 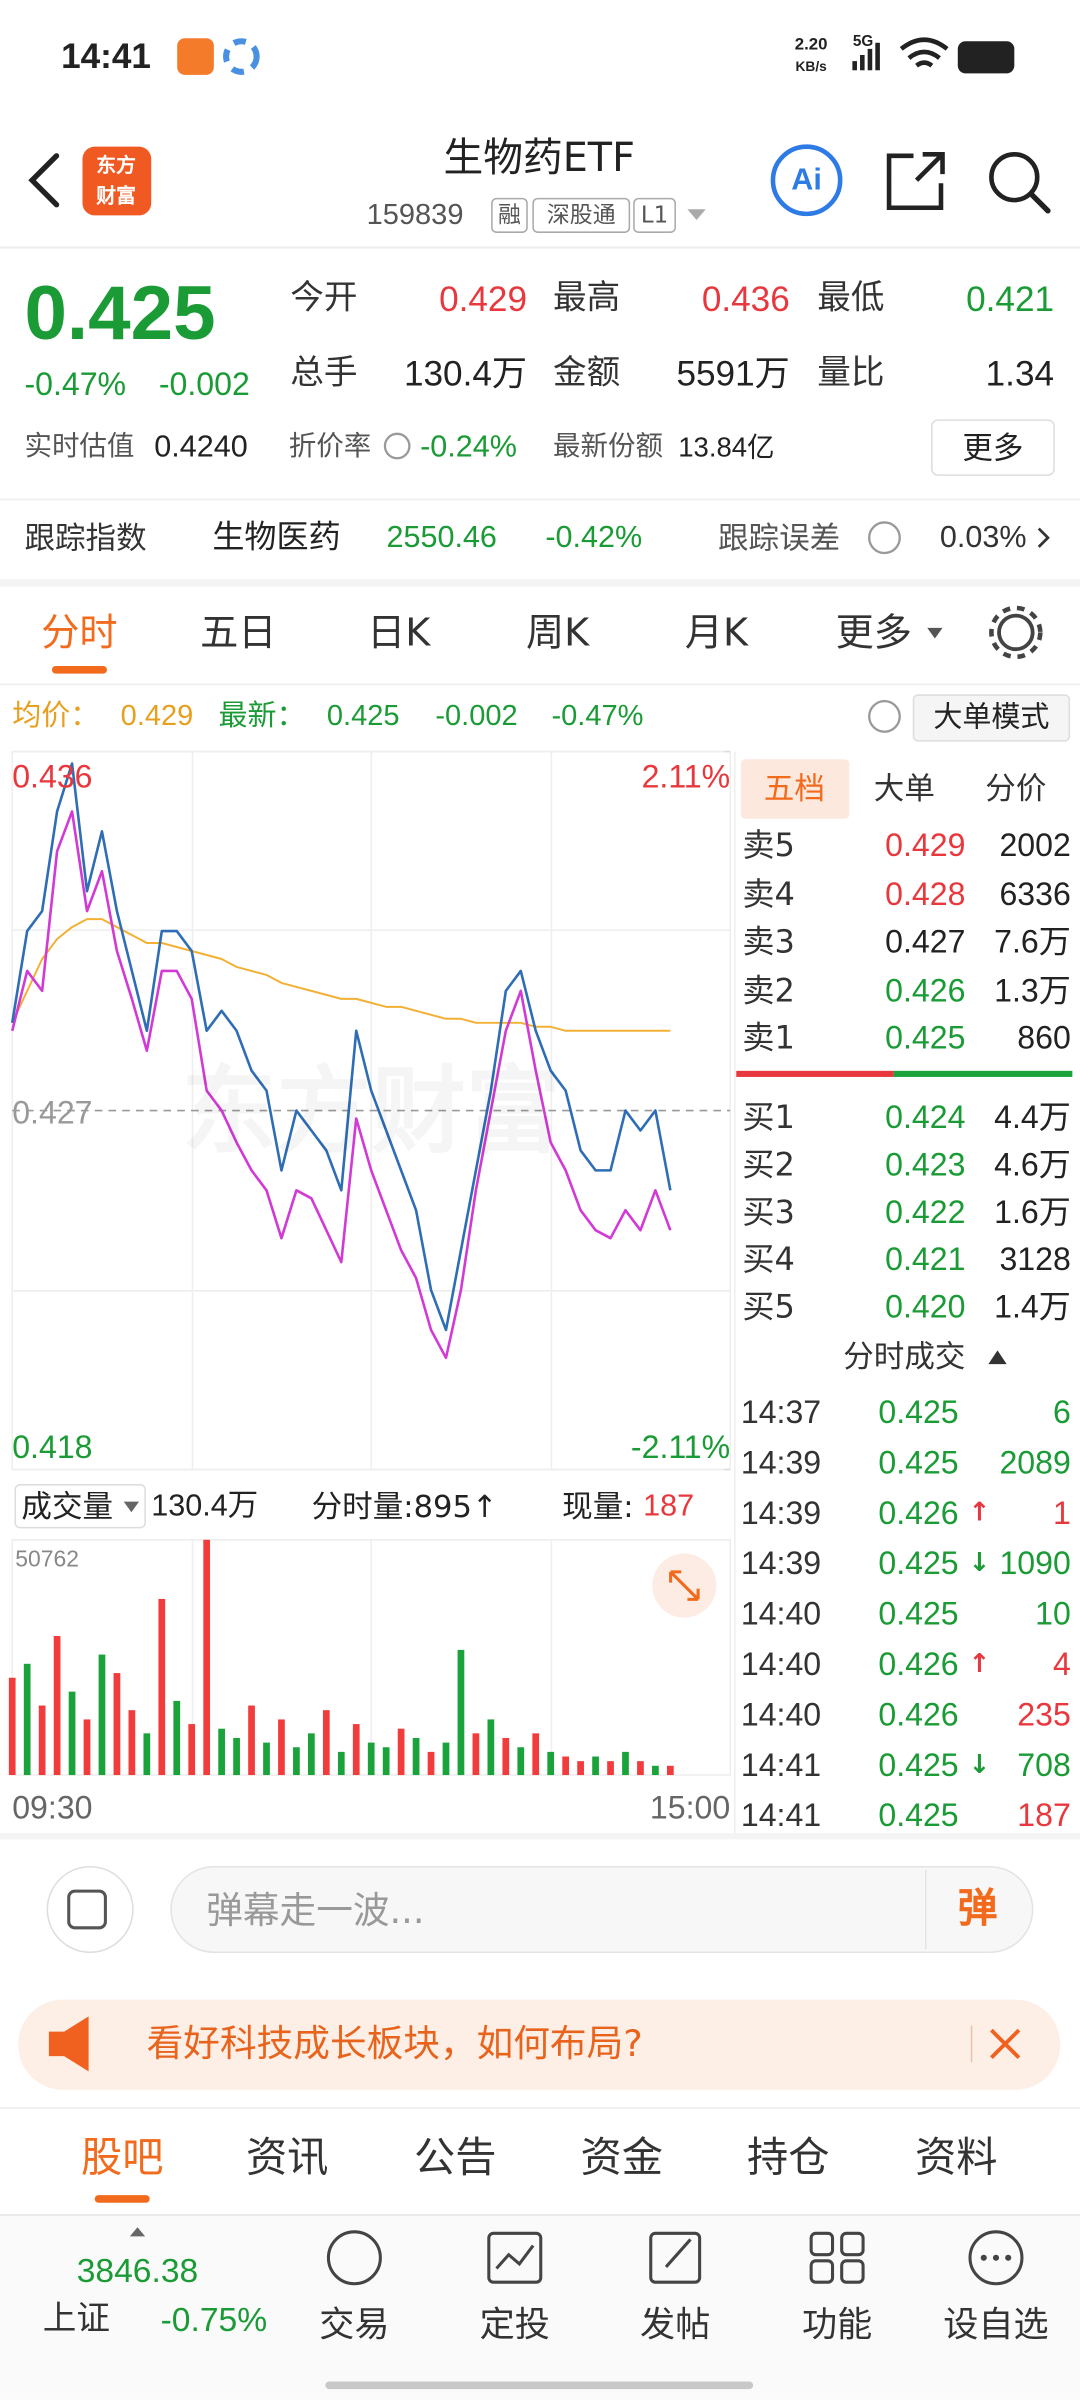 What do you see at coordinates (262, 715) in the screenshot?
I see `latest-label: 最新：` at bounding box center [262, 715].